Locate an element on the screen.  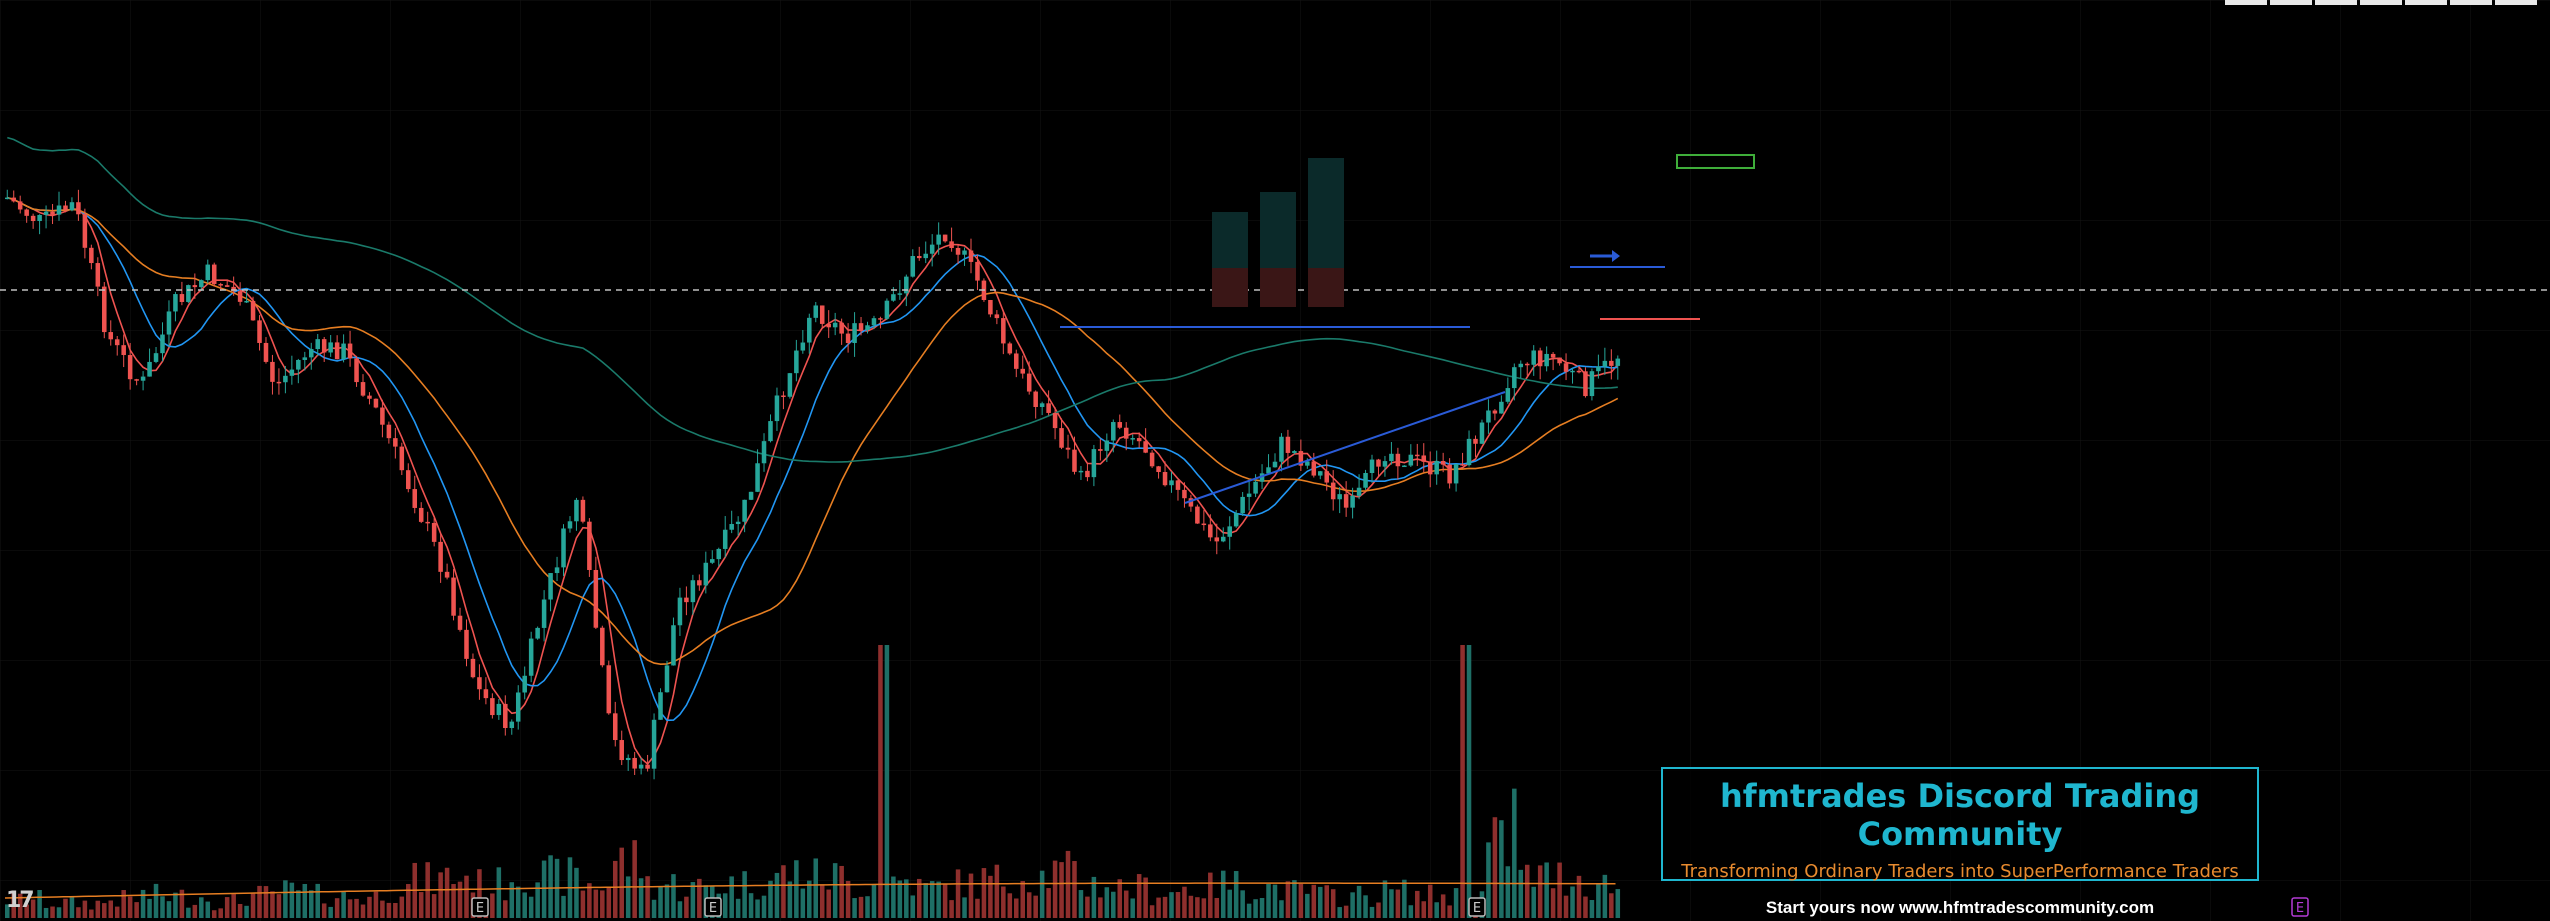
support-trendline is located at coordinates (1345, 447).